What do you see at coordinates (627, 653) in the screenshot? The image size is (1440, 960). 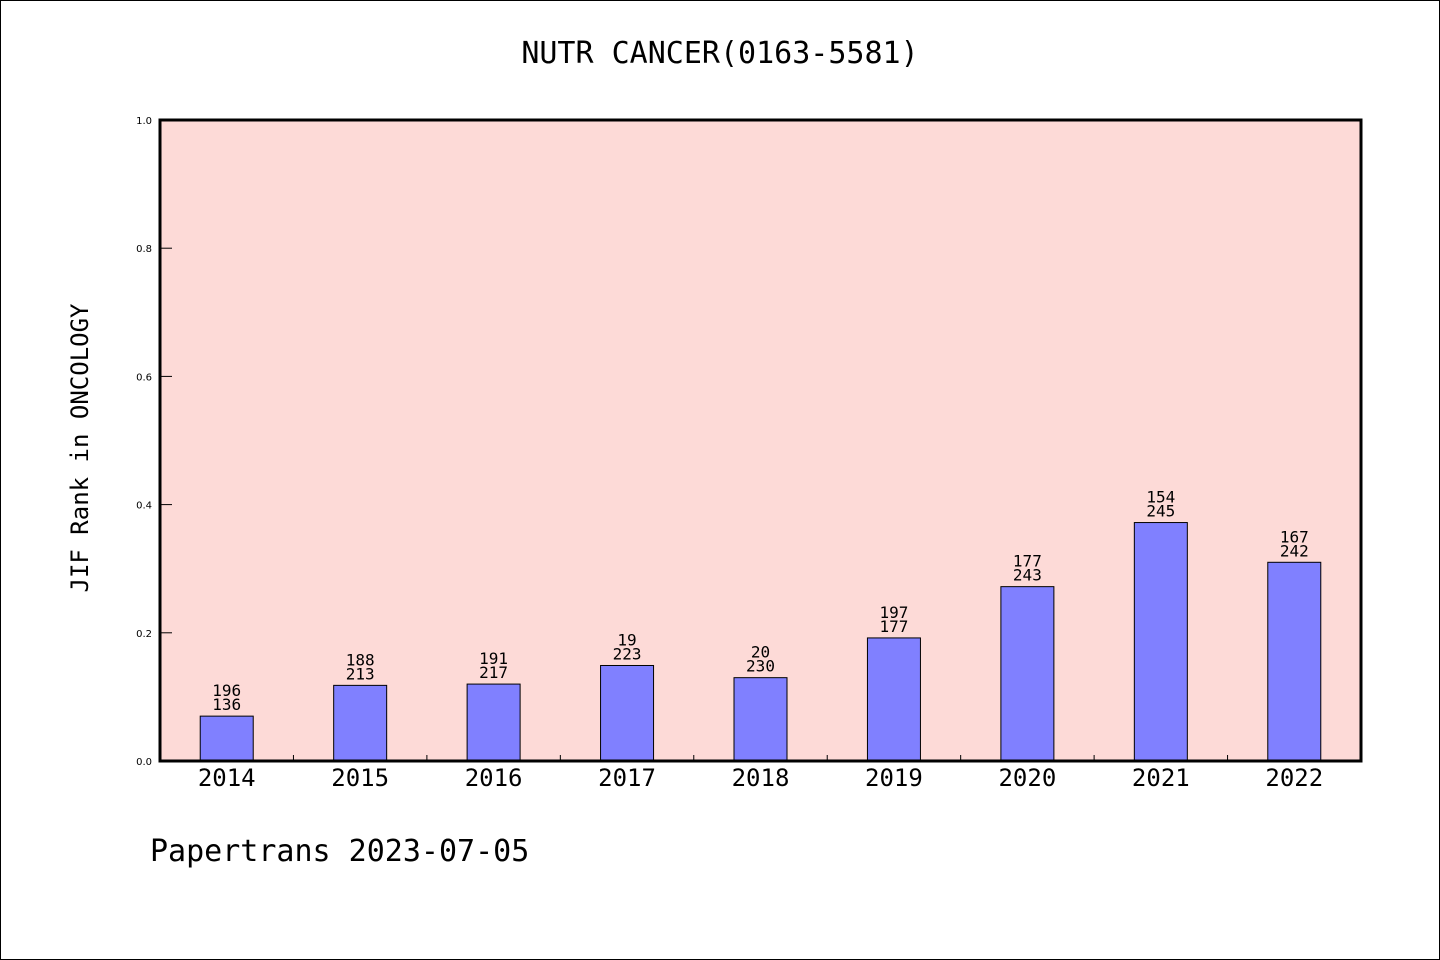 I see `bar-label-bottom: 223` at bounding box center [627, 653].